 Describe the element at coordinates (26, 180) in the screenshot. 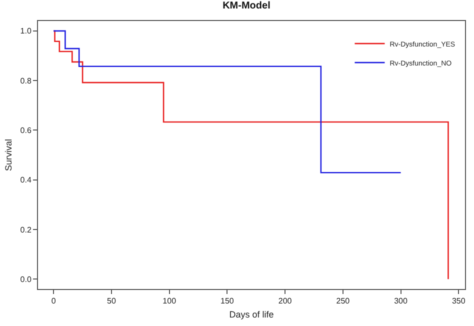

I see `y-tick-label: 0.4` at that location.